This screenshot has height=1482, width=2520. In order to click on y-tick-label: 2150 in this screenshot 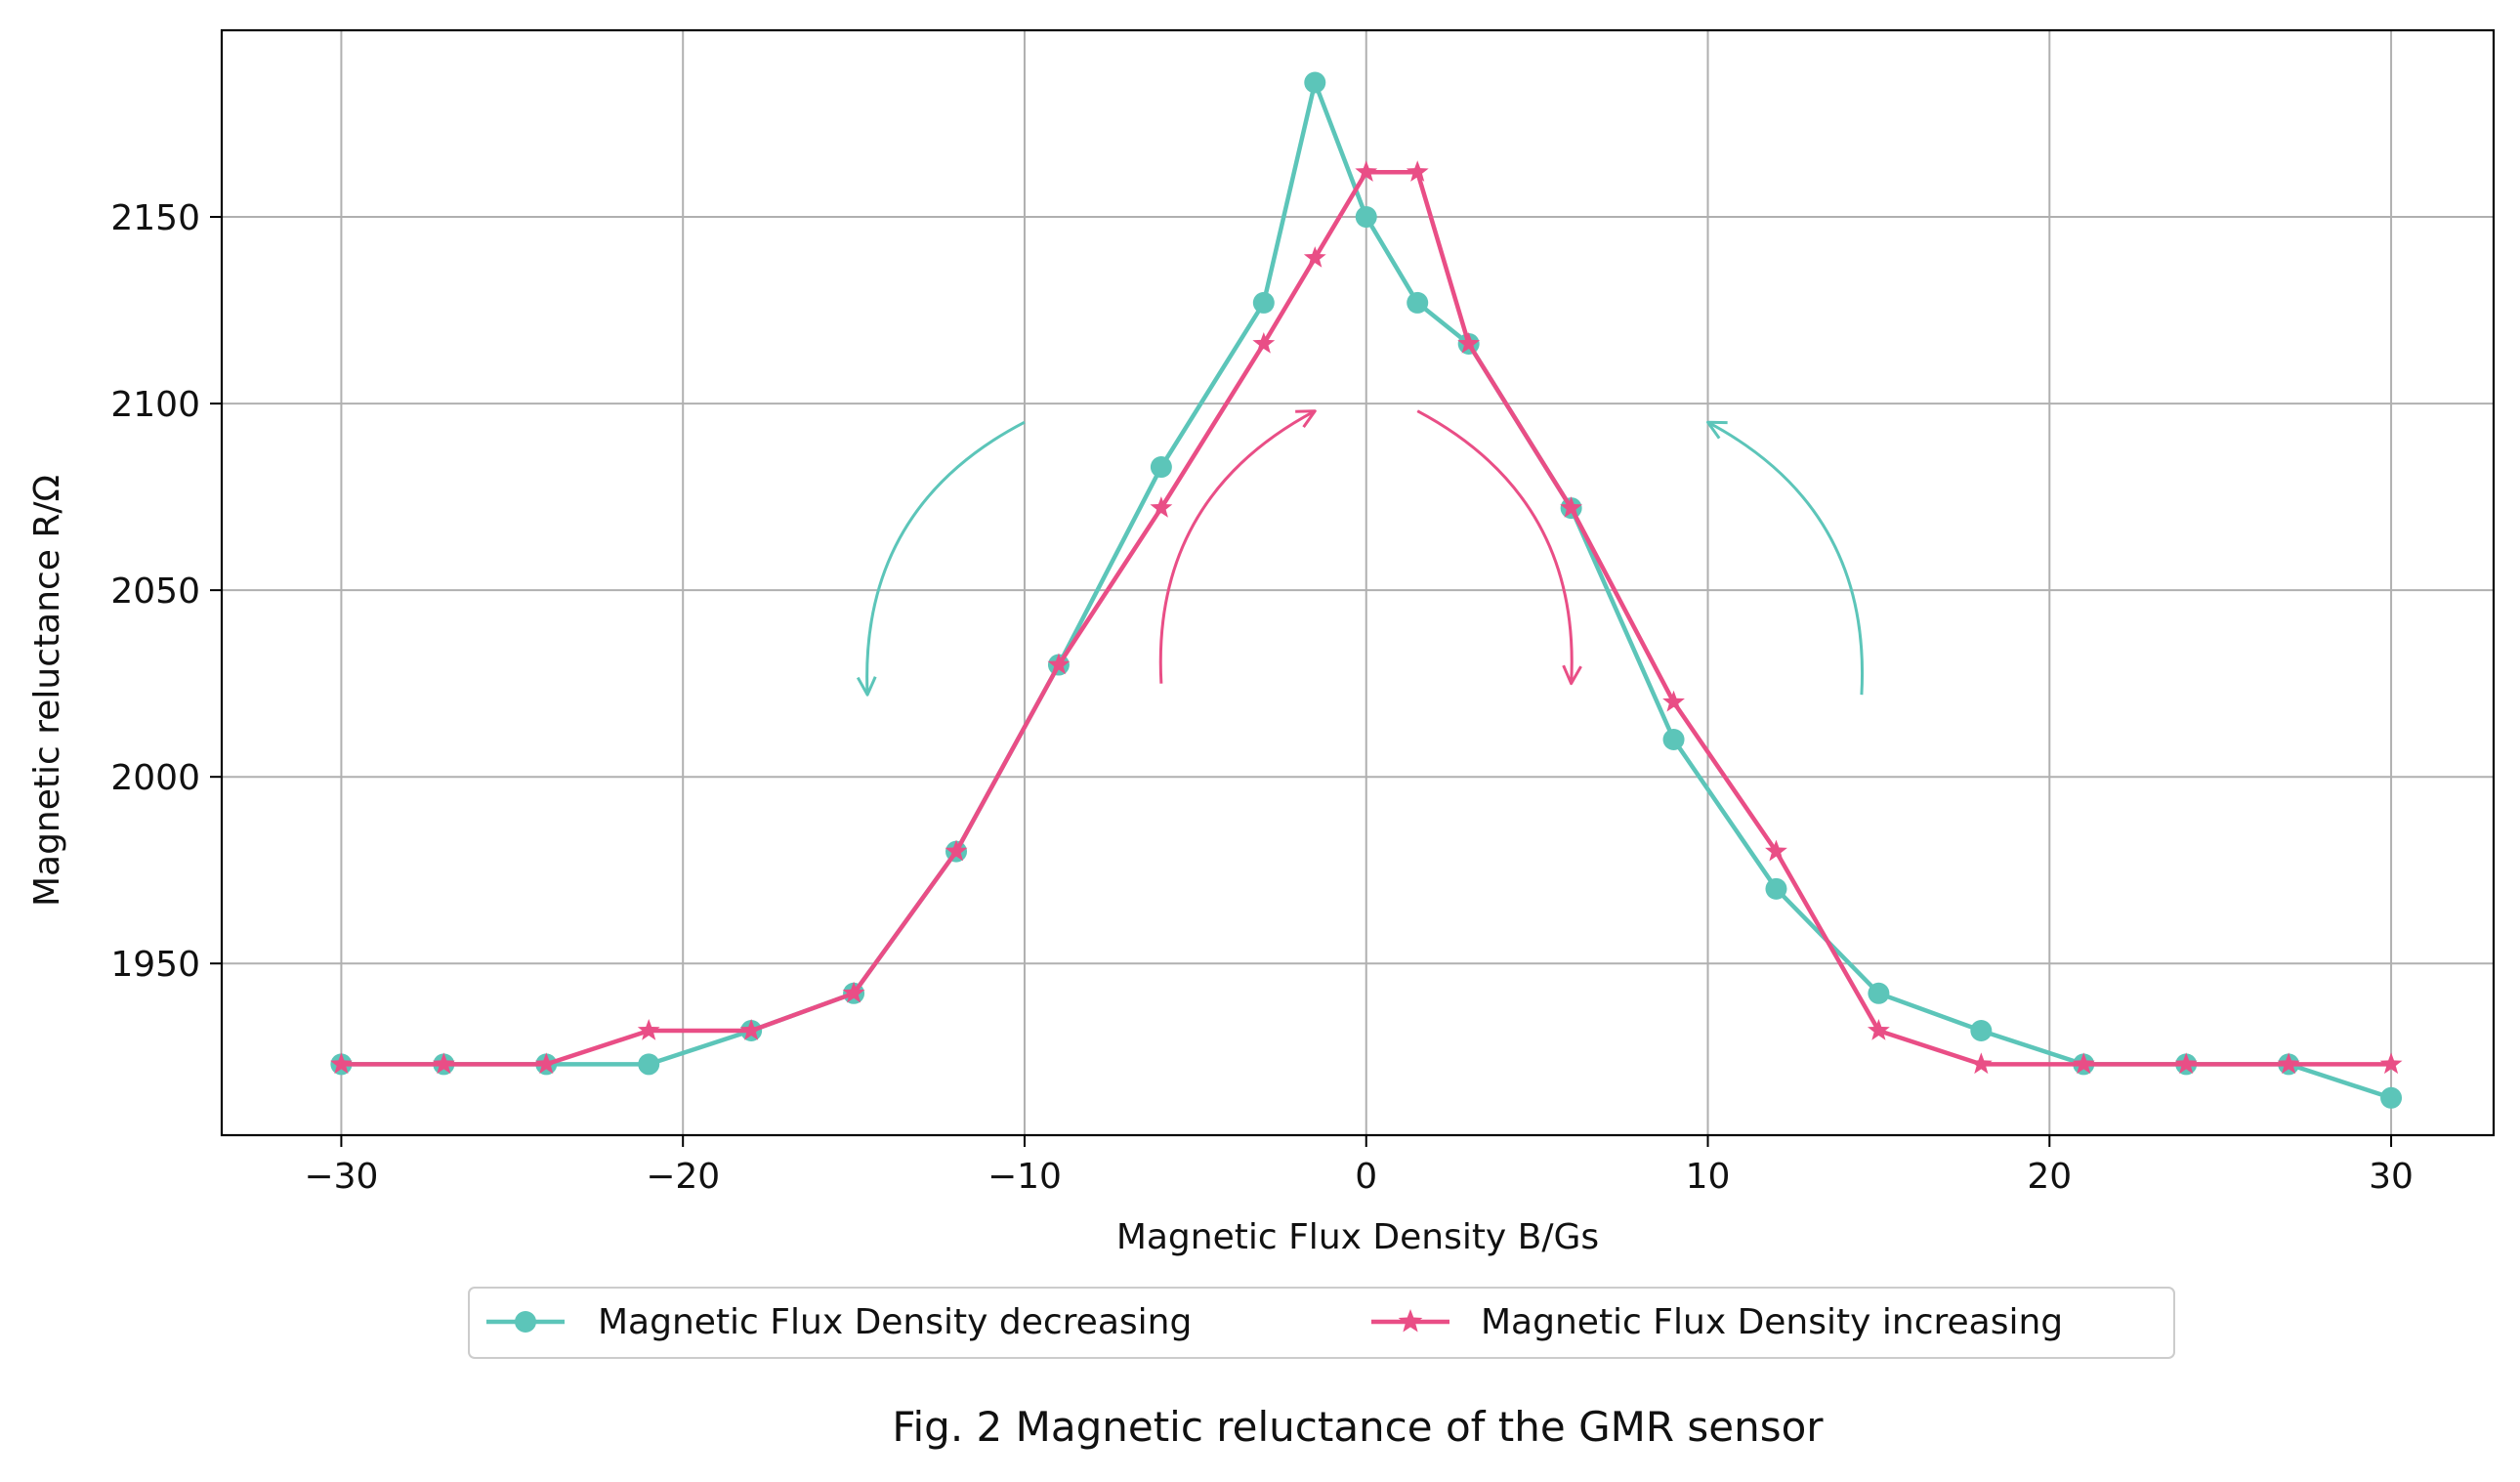, I will do `click(155, 218)`.